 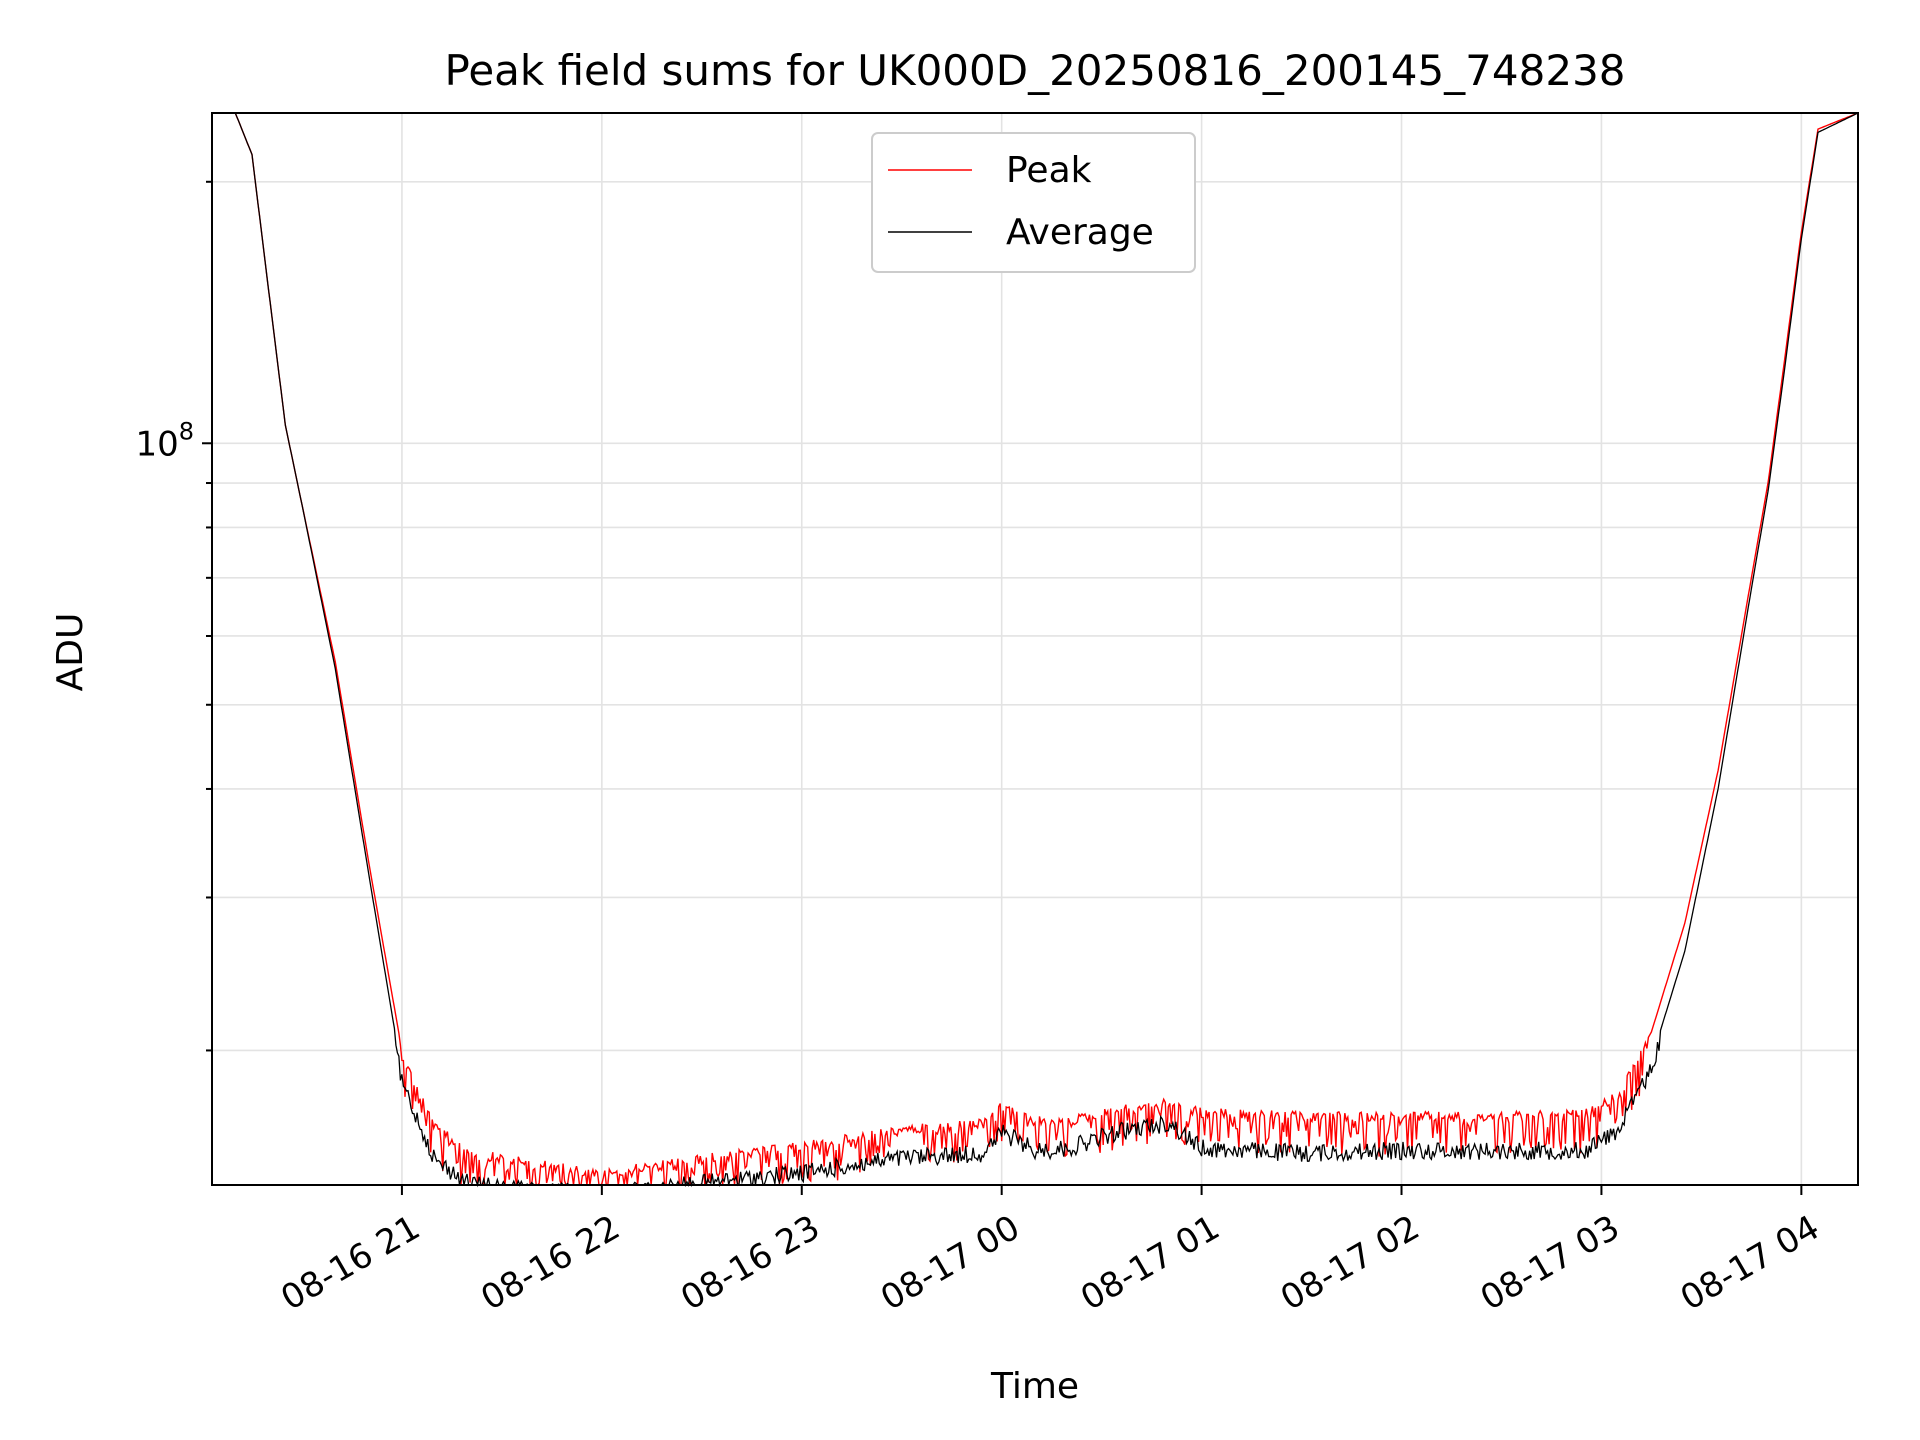 What do you see at coordinates (1034, 1386) in the screenshot?
I see `x-axis-label: Time` at bounding box center [1034, 1386].